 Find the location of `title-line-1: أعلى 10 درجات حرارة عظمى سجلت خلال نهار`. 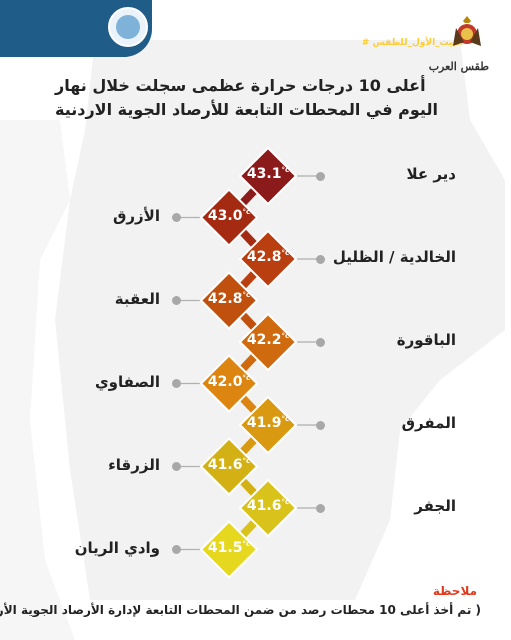

title-line-1: أعلى 10 درجات حرارة عظمى سجلت خلال نهار is located at coordinates (240, 85).